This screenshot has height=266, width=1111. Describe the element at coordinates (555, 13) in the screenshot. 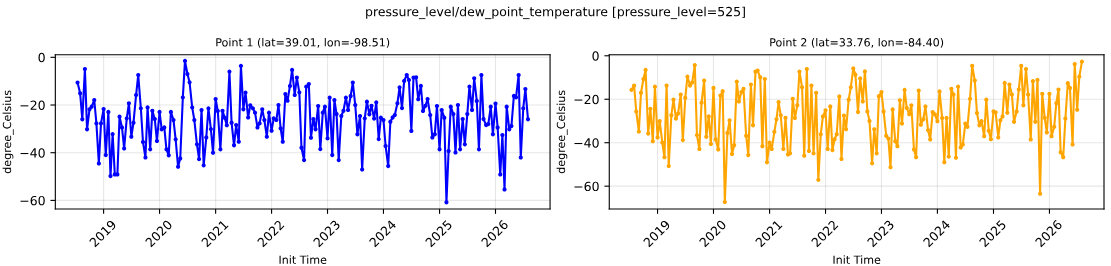

I see `text: pressure_level/dew_point_temperature [pressure_level=525]` at that location.